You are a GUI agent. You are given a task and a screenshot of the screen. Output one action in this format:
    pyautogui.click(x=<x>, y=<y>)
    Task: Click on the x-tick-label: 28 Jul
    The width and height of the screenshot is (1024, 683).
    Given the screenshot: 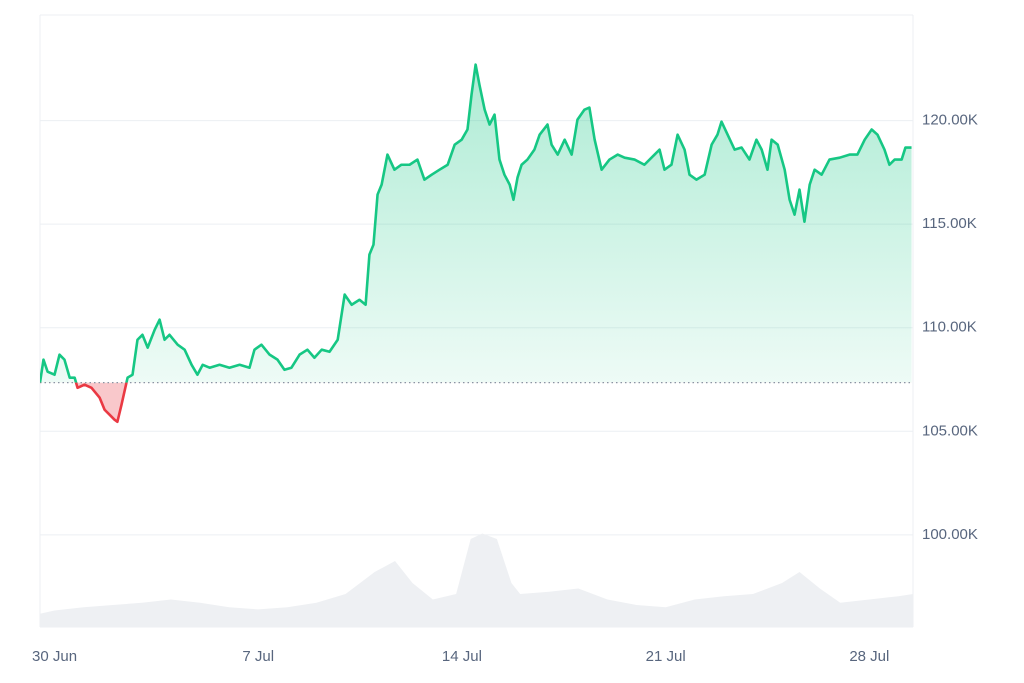 What is the action you would take?
    pyautogui.click(x=869, y=656)
    